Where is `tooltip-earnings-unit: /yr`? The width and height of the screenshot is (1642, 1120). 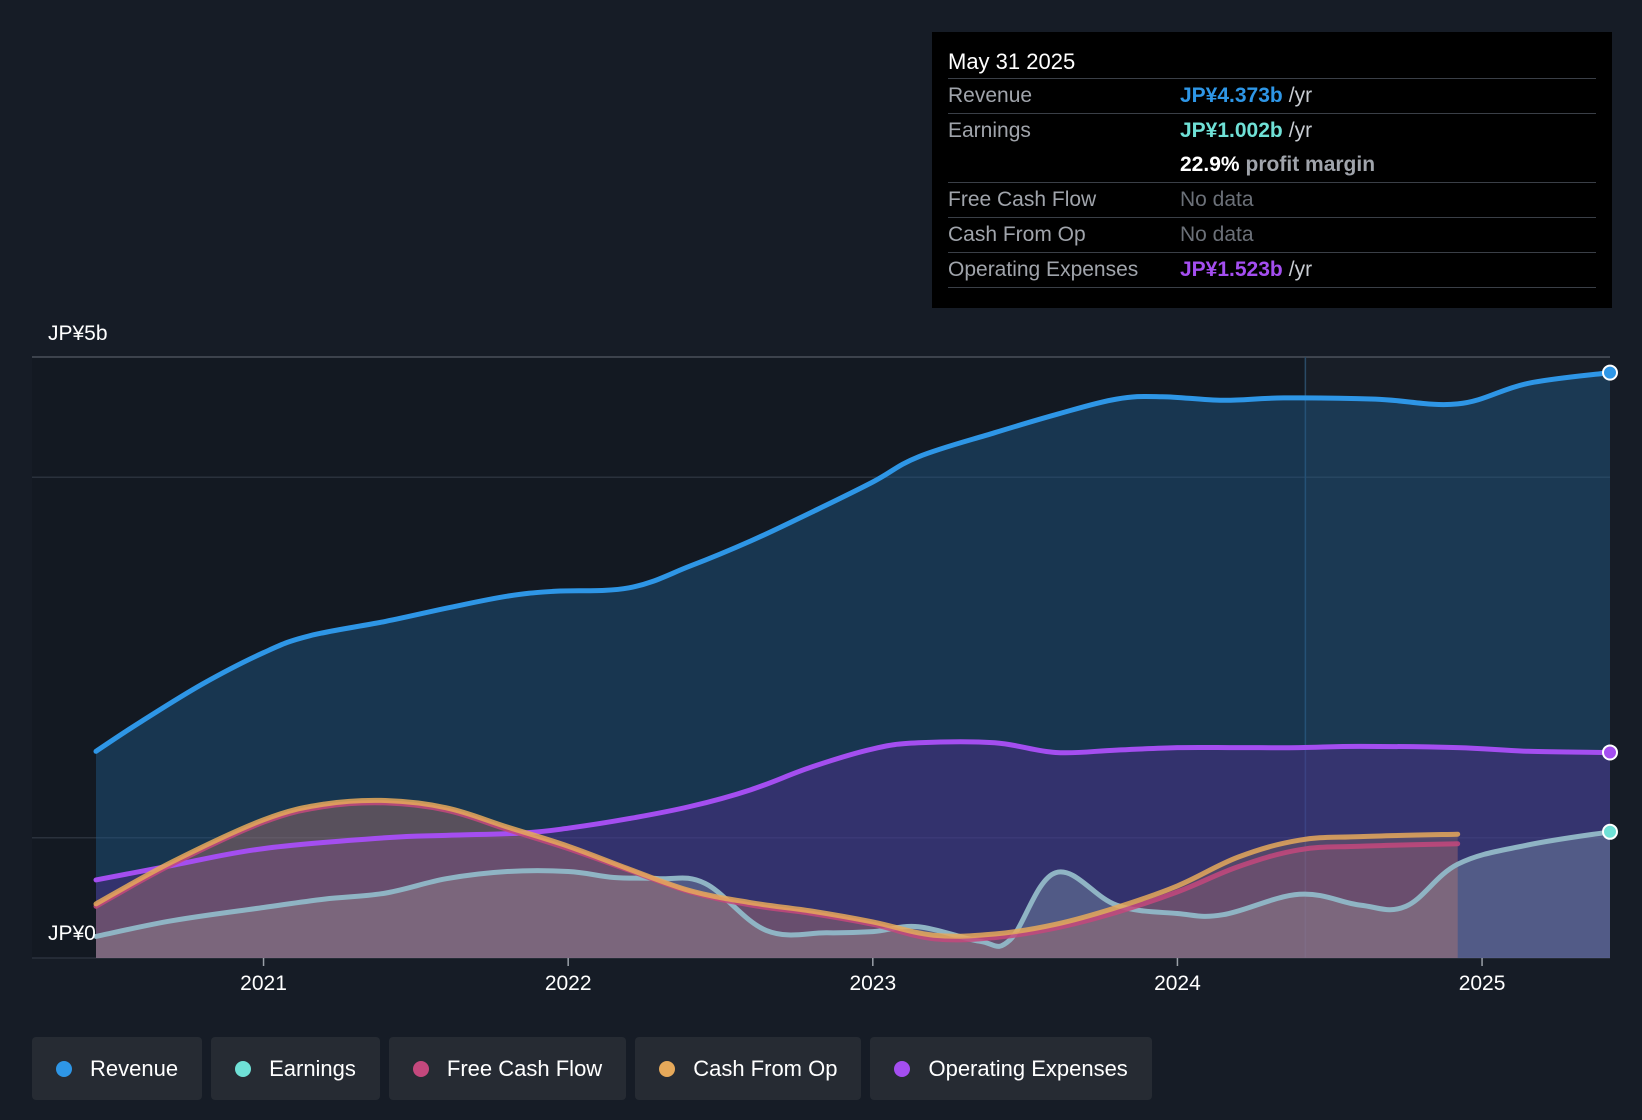
tooltip-earnings-unit: /yr is located at coordinates (1300, 130).